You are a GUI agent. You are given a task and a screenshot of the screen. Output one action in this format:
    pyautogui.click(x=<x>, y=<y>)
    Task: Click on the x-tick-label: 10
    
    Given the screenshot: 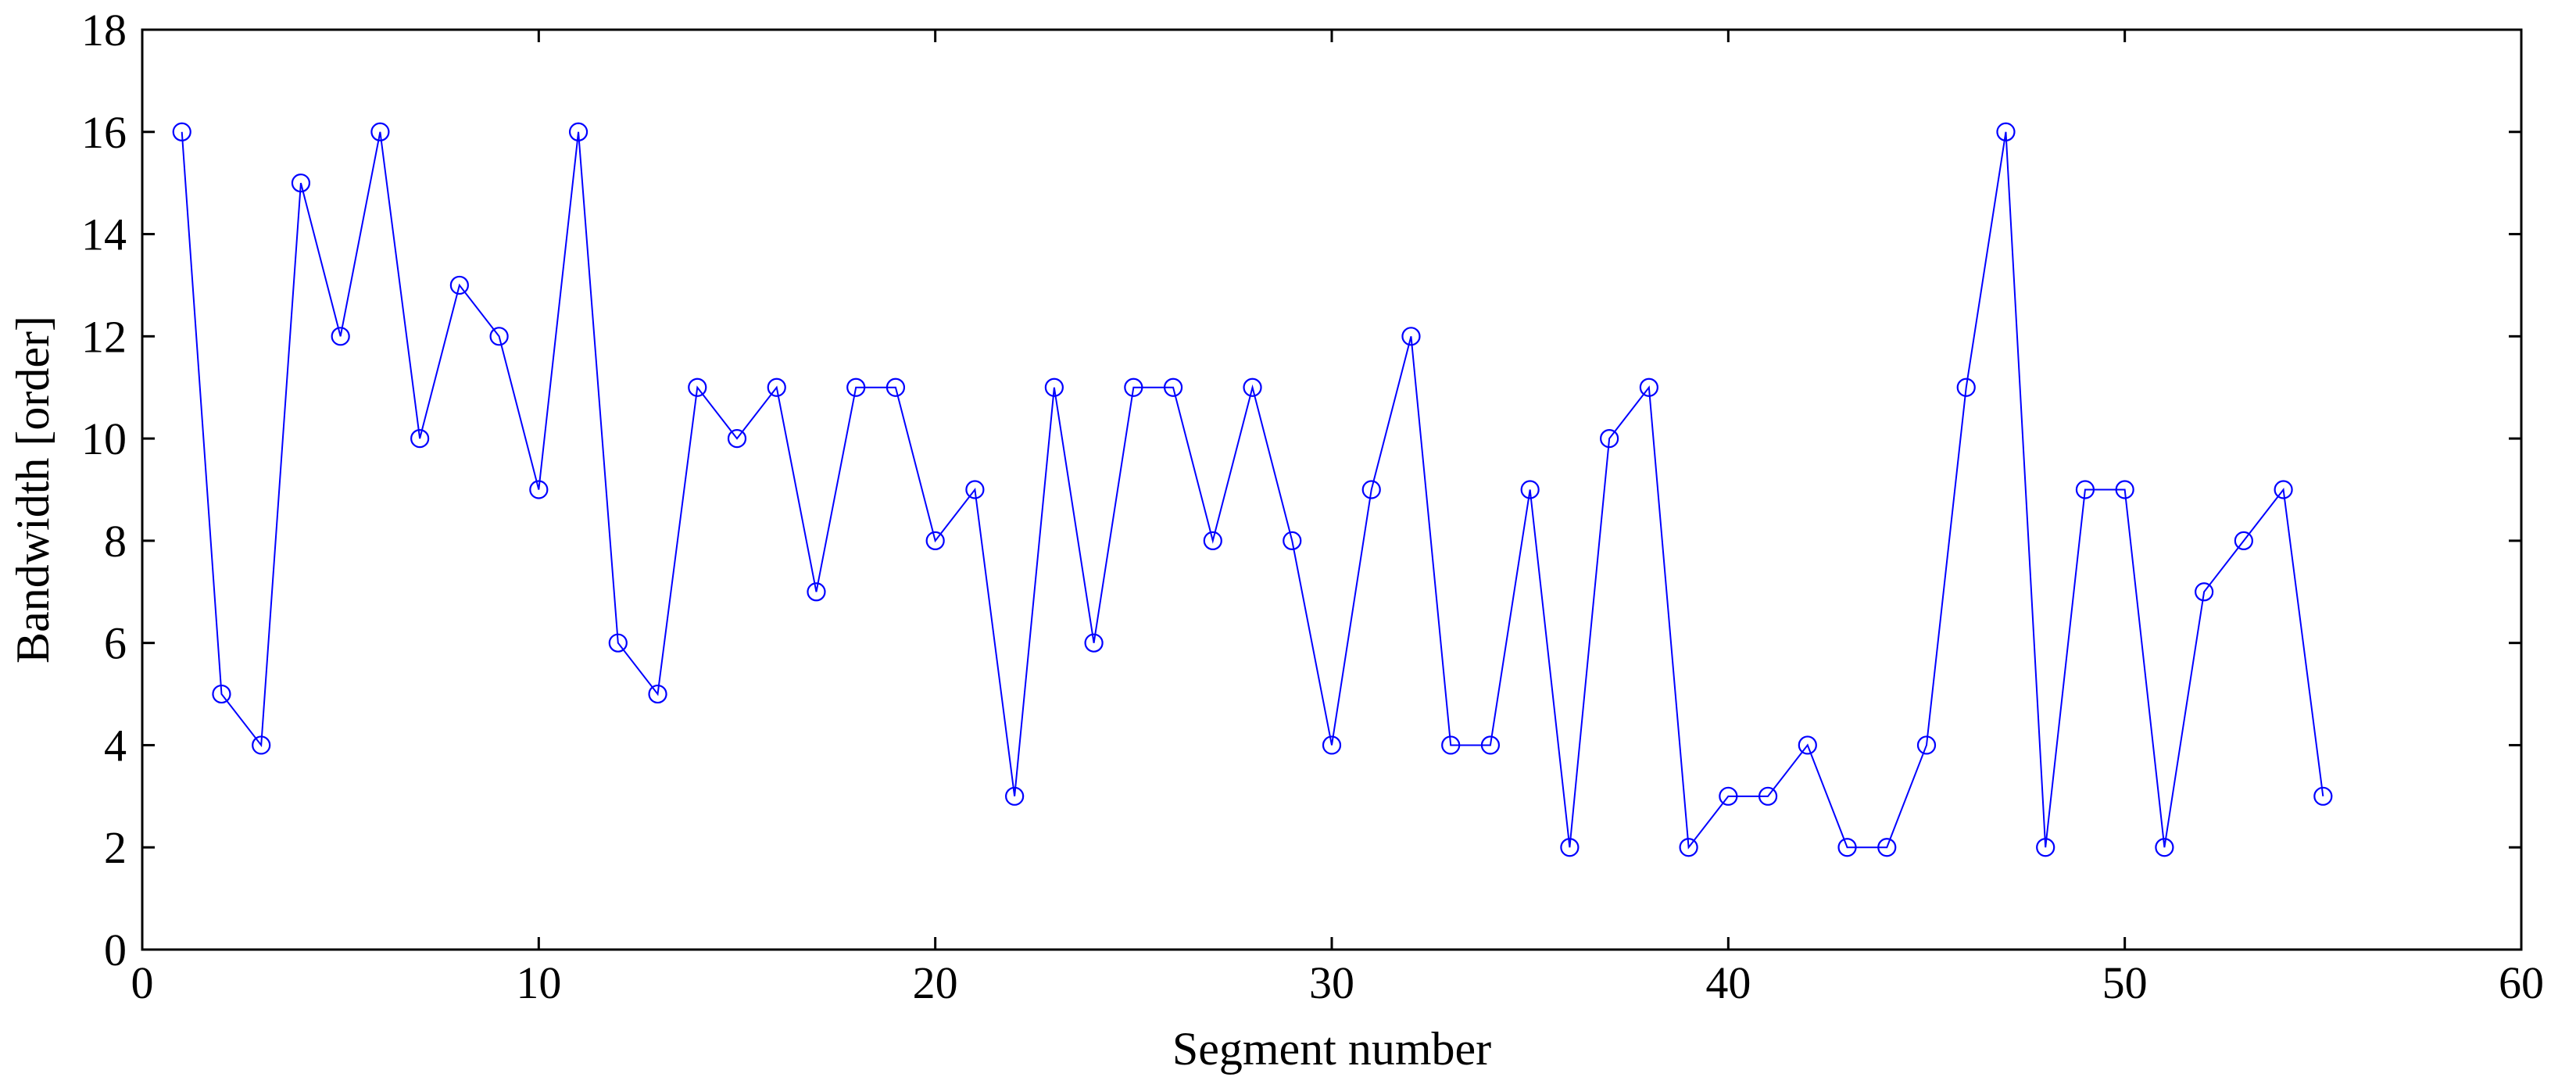 What is the action you would take?
    pyautogui.click(x=538, y=982)
    